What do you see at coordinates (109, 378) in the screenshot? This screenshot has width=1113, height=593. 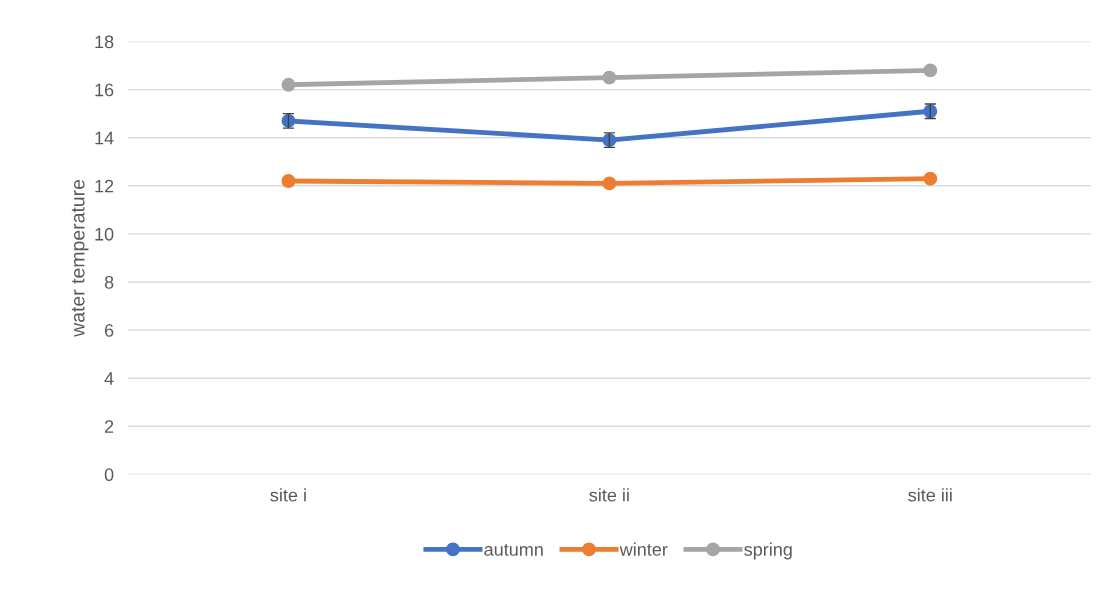 I see `y-tick-label: 4` at bounding box center [109, 378].